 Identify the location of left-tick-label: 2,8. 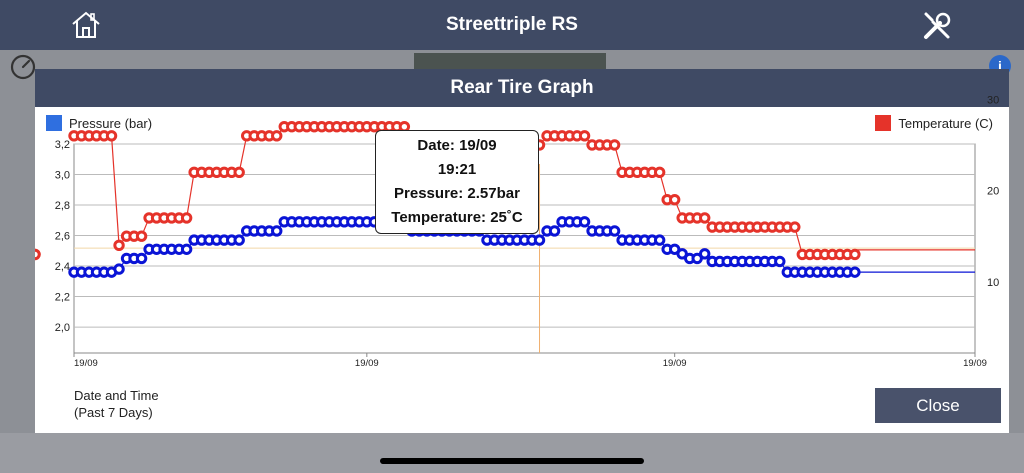
(62, 206).